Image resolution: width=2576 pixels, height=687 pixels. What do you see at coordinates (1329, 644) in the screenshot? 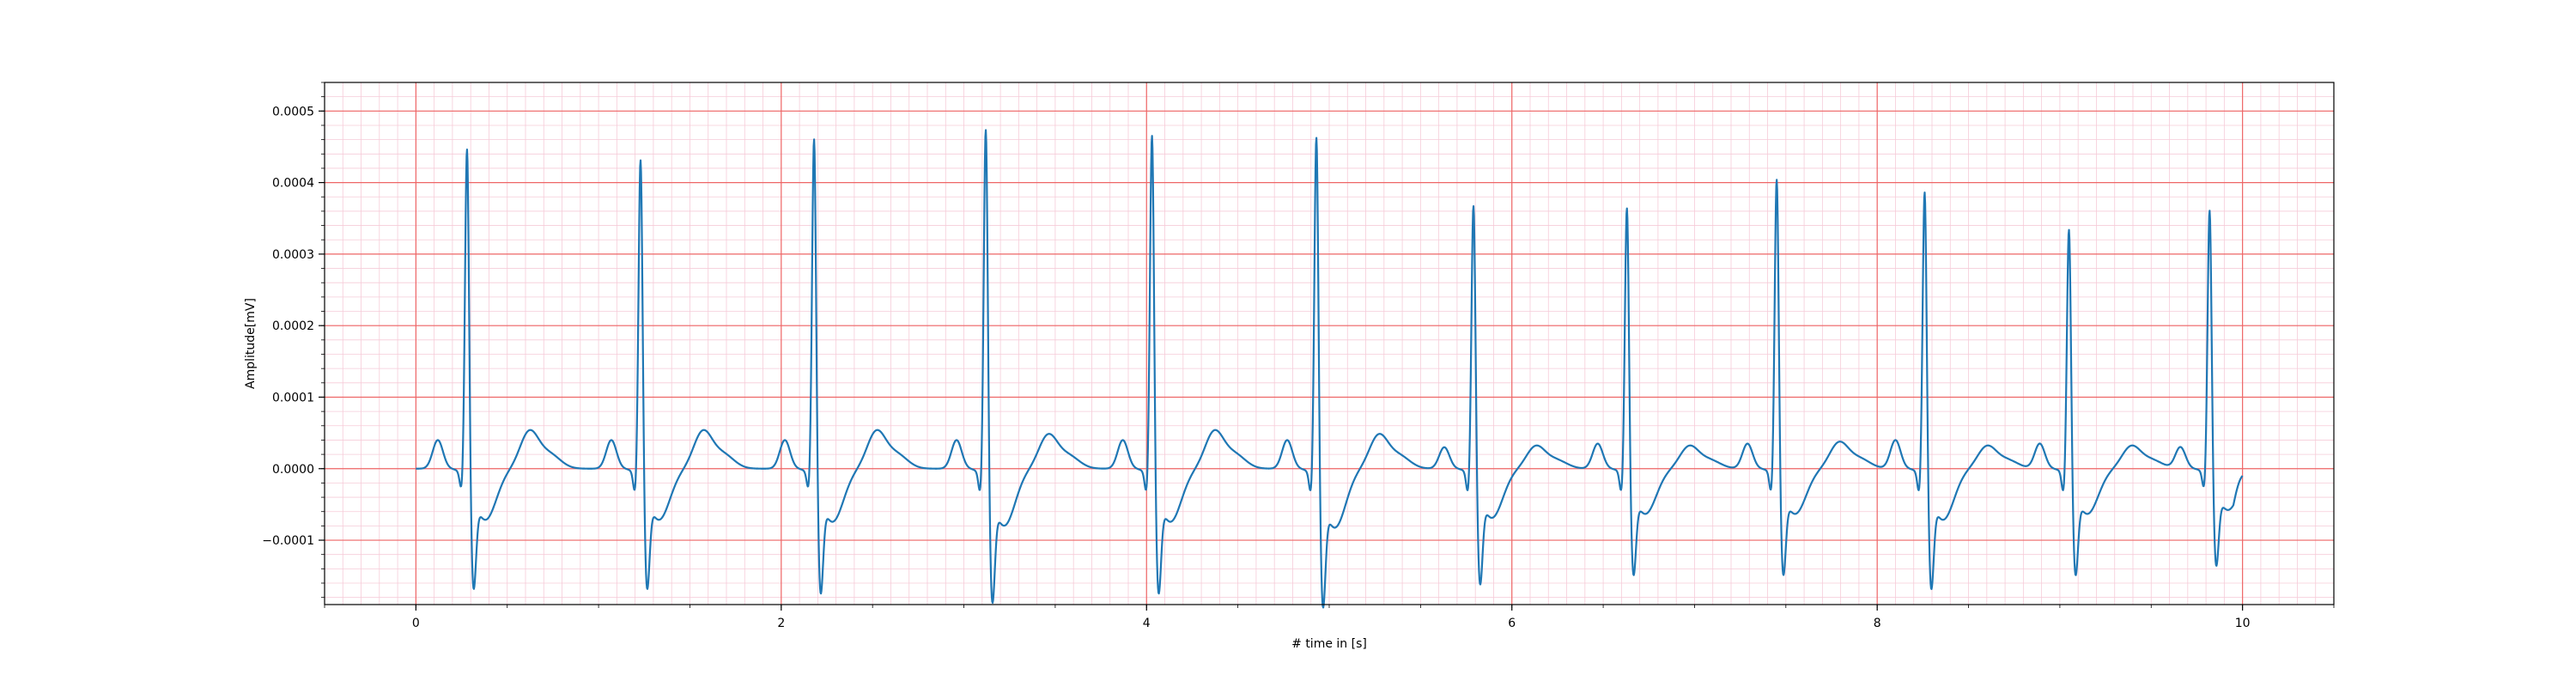
I see `x-axis-label: # time in [s]` at bounding box center [1329, 644].